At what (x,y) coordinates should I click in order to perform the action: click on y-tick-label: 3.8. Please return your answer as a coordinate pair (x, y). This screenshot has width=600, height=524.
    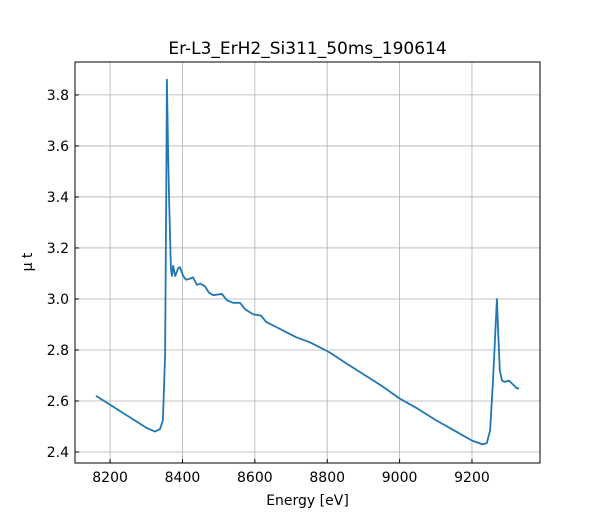
    Looking at the image, I should click on (58, 96).